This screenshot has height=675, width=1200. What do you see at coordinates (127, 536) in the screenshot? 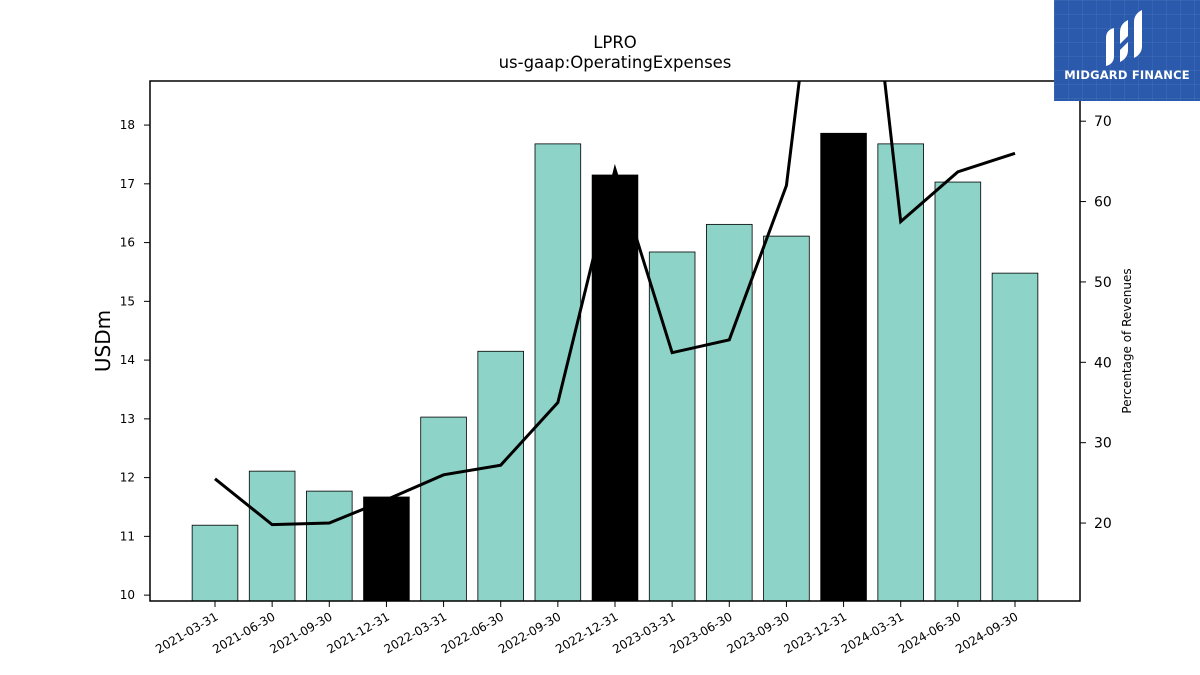
I see `y-tick-label: 11` at bounding box center [127, 536].